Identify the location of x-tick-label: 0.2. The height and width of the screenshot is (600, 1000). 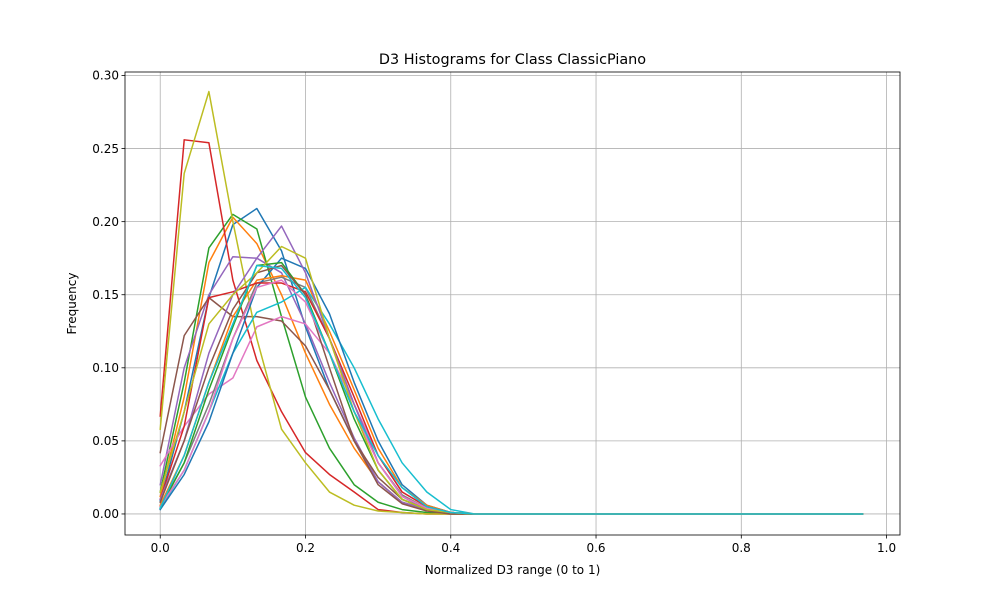
(305, 548).